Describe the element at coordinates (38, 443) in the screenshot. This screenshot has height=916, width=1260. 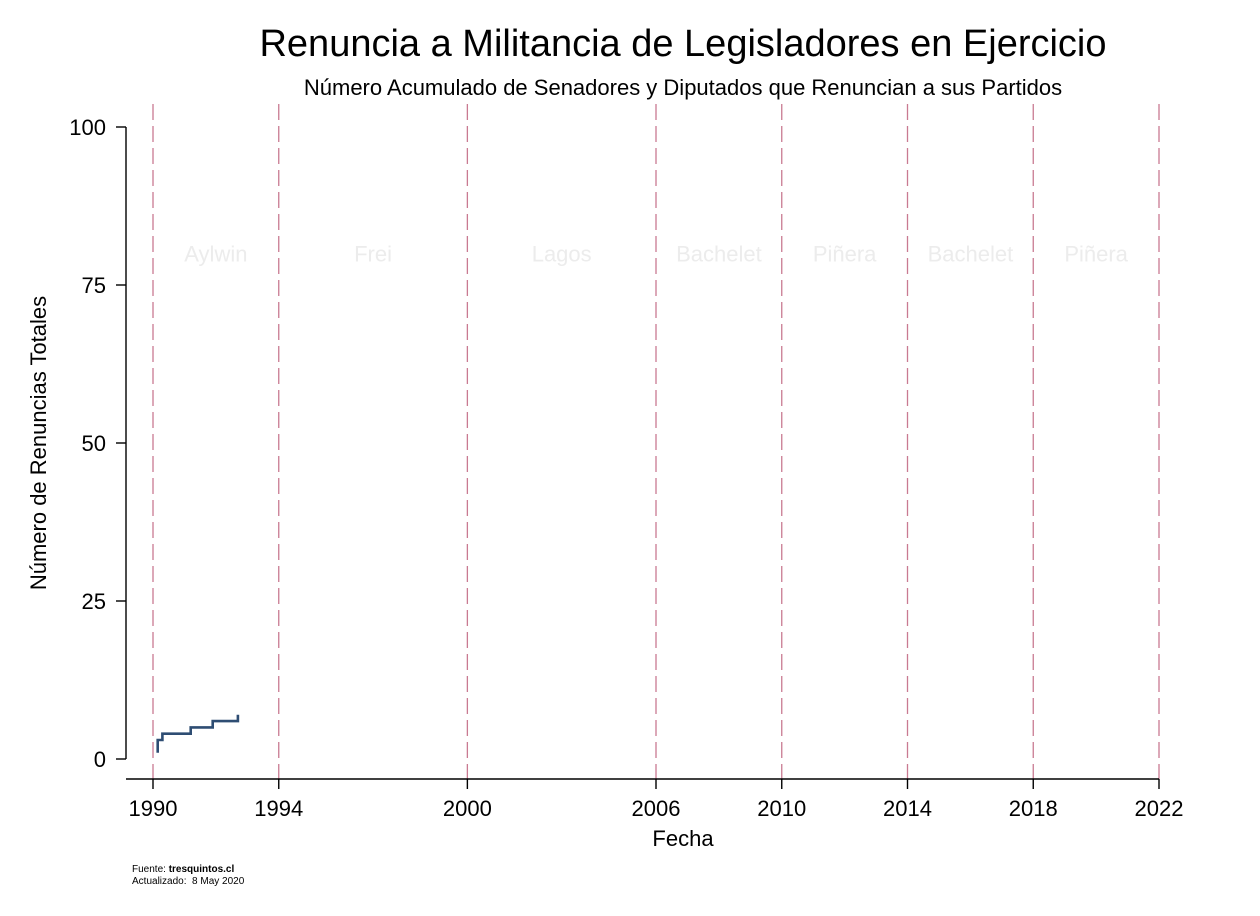
I see `y-axis-label: Número de Renuncias Totales` at that location.